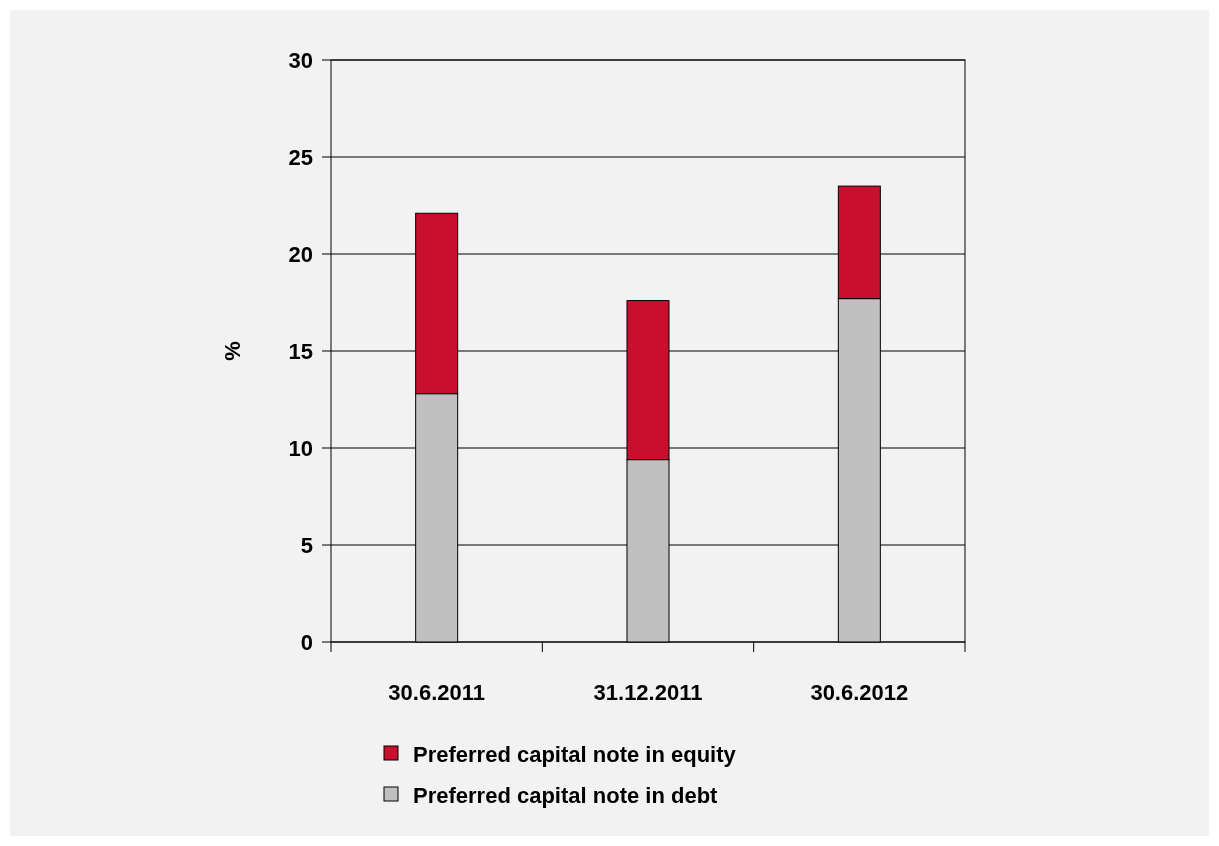 The image size is (1219, 846). What do you see at coordinates (859, 692) in the screenshot?
I see `x-tick-label: 30.6.2012` at bounding box center [859, 692].